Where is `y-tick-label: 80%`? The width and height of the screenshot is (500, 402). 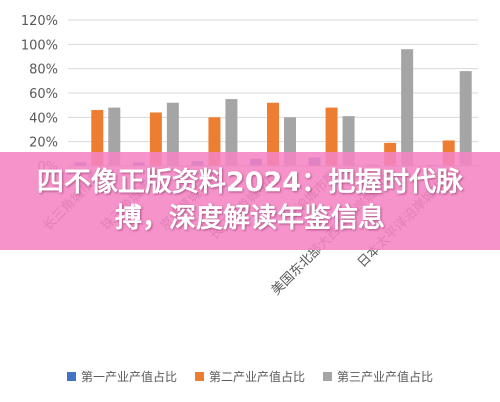
y-tick-label: 80% is located at coordinates (43, 70).